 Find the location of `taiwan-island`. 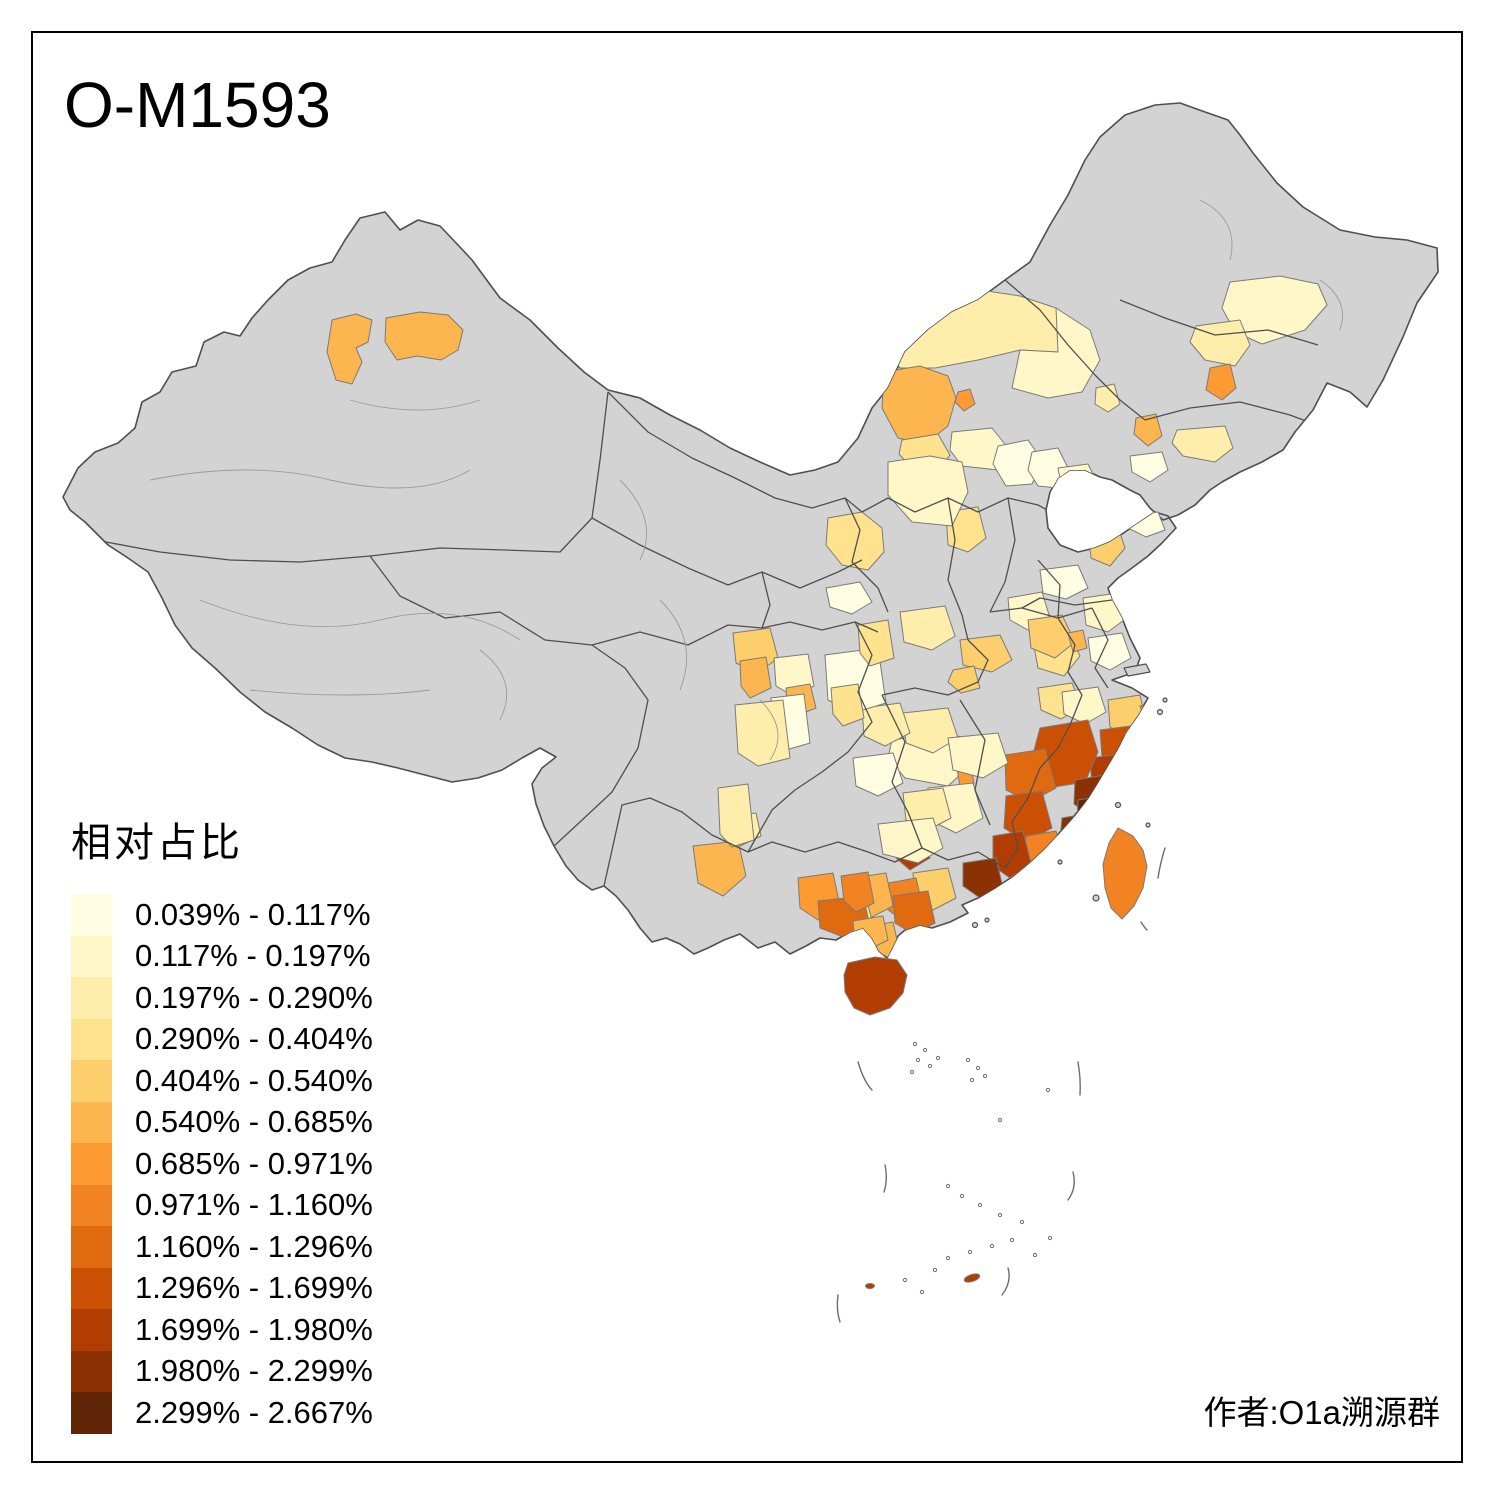

taiwan-island is located at coordinates (1125, 873).